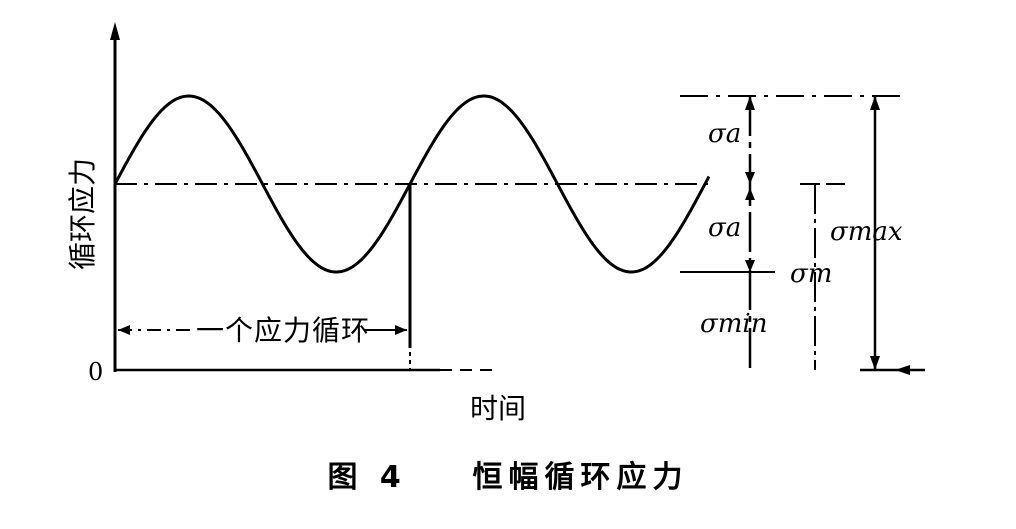 The width and height of the screenshot is (1016, 529). Describe the element at coordinates (724, 228) in the screenshot. I see `sigma-a-bottom-label: σa` at that location.